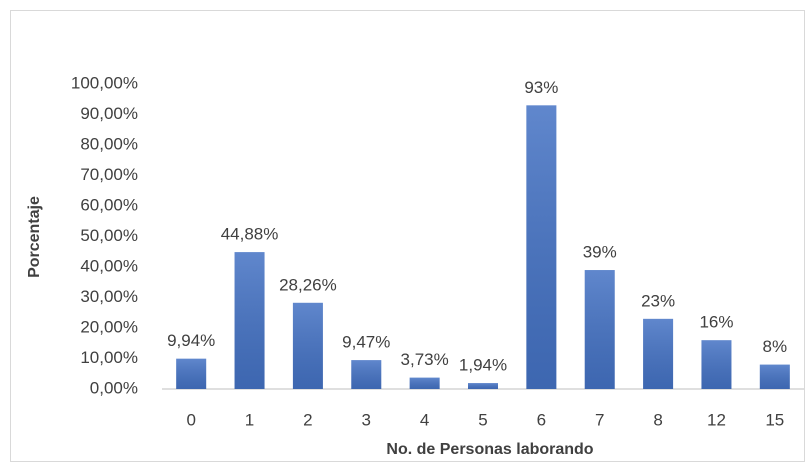 The height and width of the screenshot is (464, 811). What do you see at coordinates (716, 322) in the screenshot?
I see `data-label: 16%` at bounding box center [716, 322].